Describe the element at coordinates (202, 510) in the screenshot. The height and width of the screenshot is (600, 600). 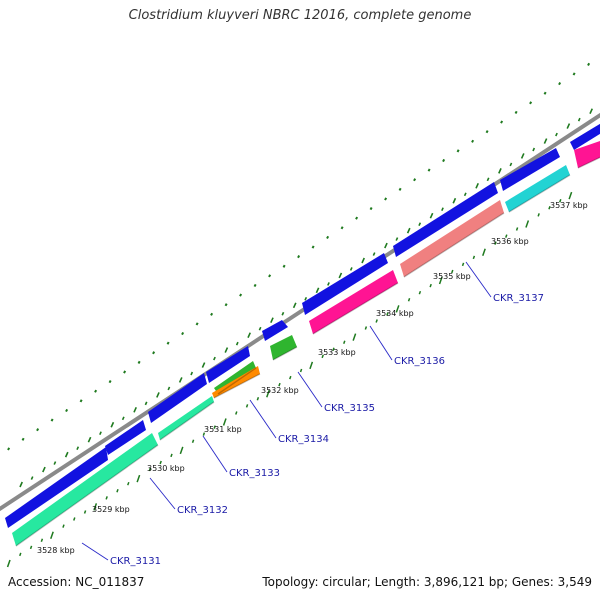
I see `gene-label: CKR_3132` at that location.